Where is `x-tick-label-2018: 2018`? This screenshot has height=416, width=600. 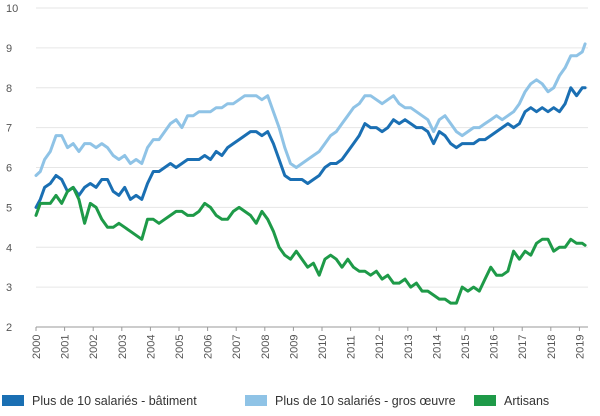
x-tick-label-2018: 2018 is located at coordinates (552, 347).